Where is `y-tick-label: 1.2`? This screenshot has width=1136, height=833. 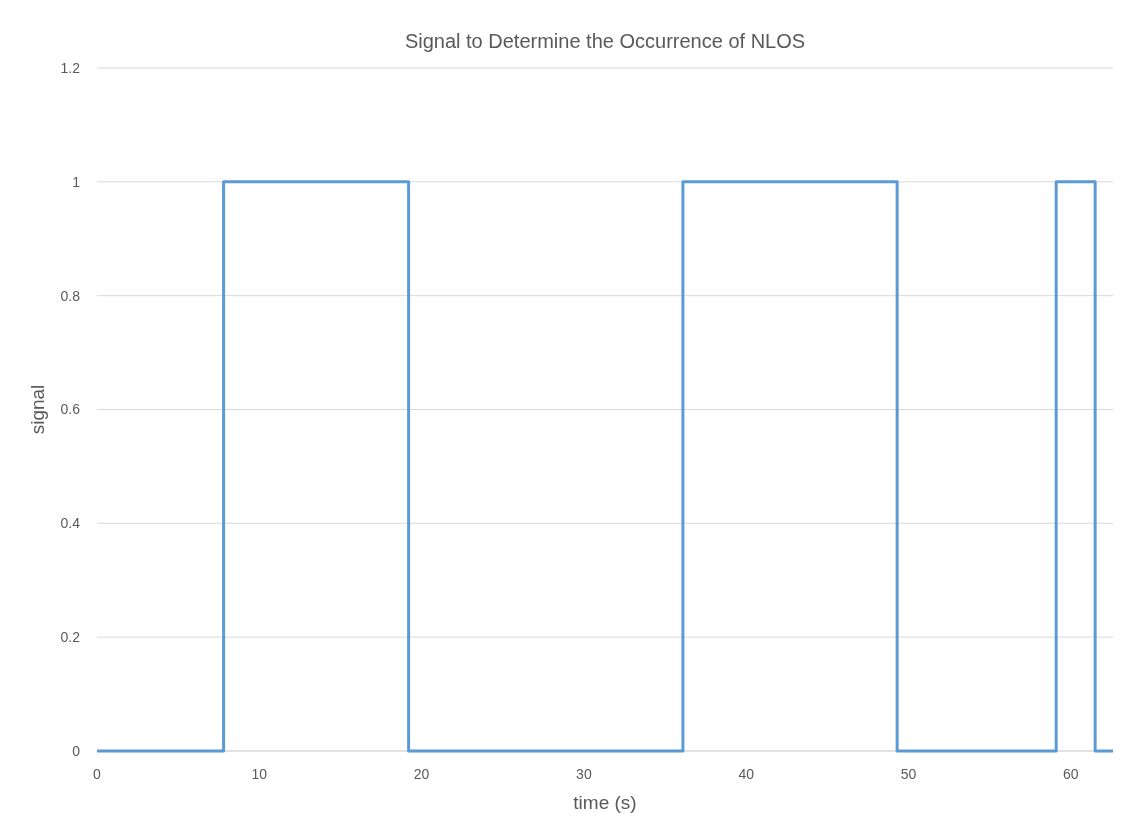
y-tick-label: 1.2 is located at coordinates (70, 67).